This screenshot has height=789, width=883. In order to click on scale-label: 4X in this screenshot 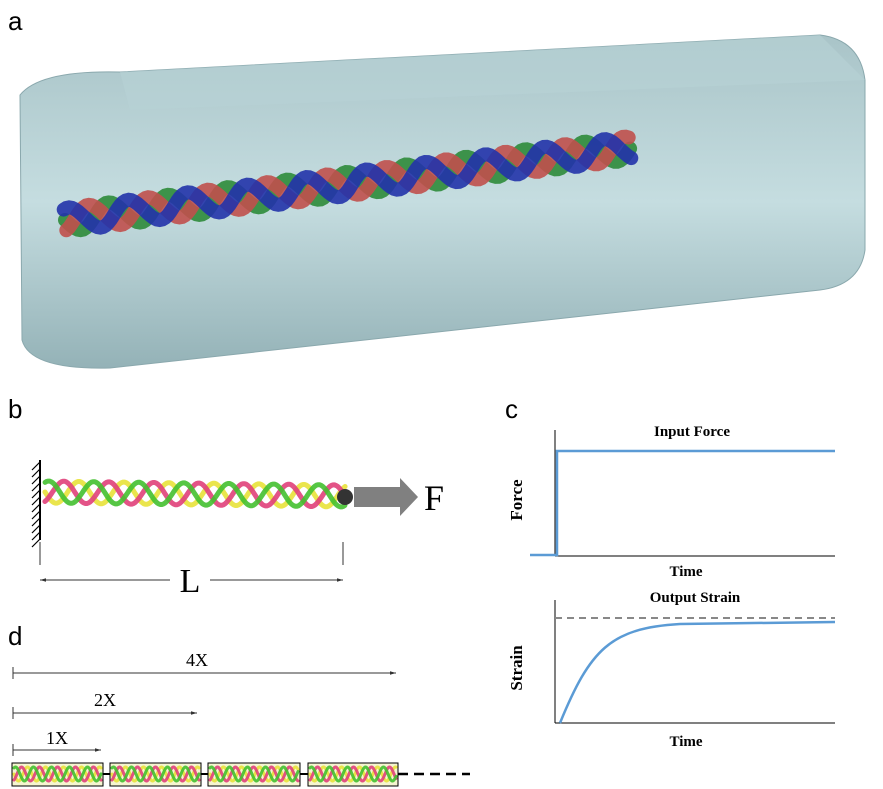, I will do `click(197, 660)`.